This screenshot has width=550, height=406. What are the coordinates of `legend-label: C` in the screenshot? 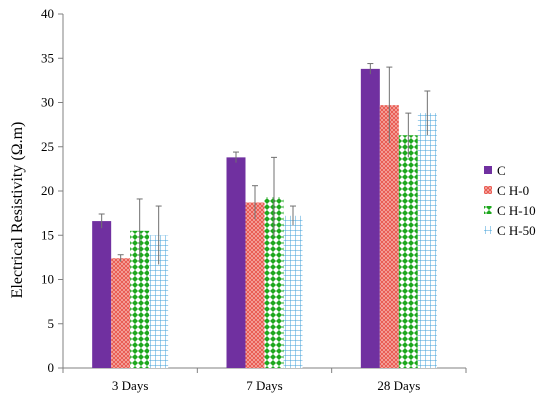 It's located at (501, 170).